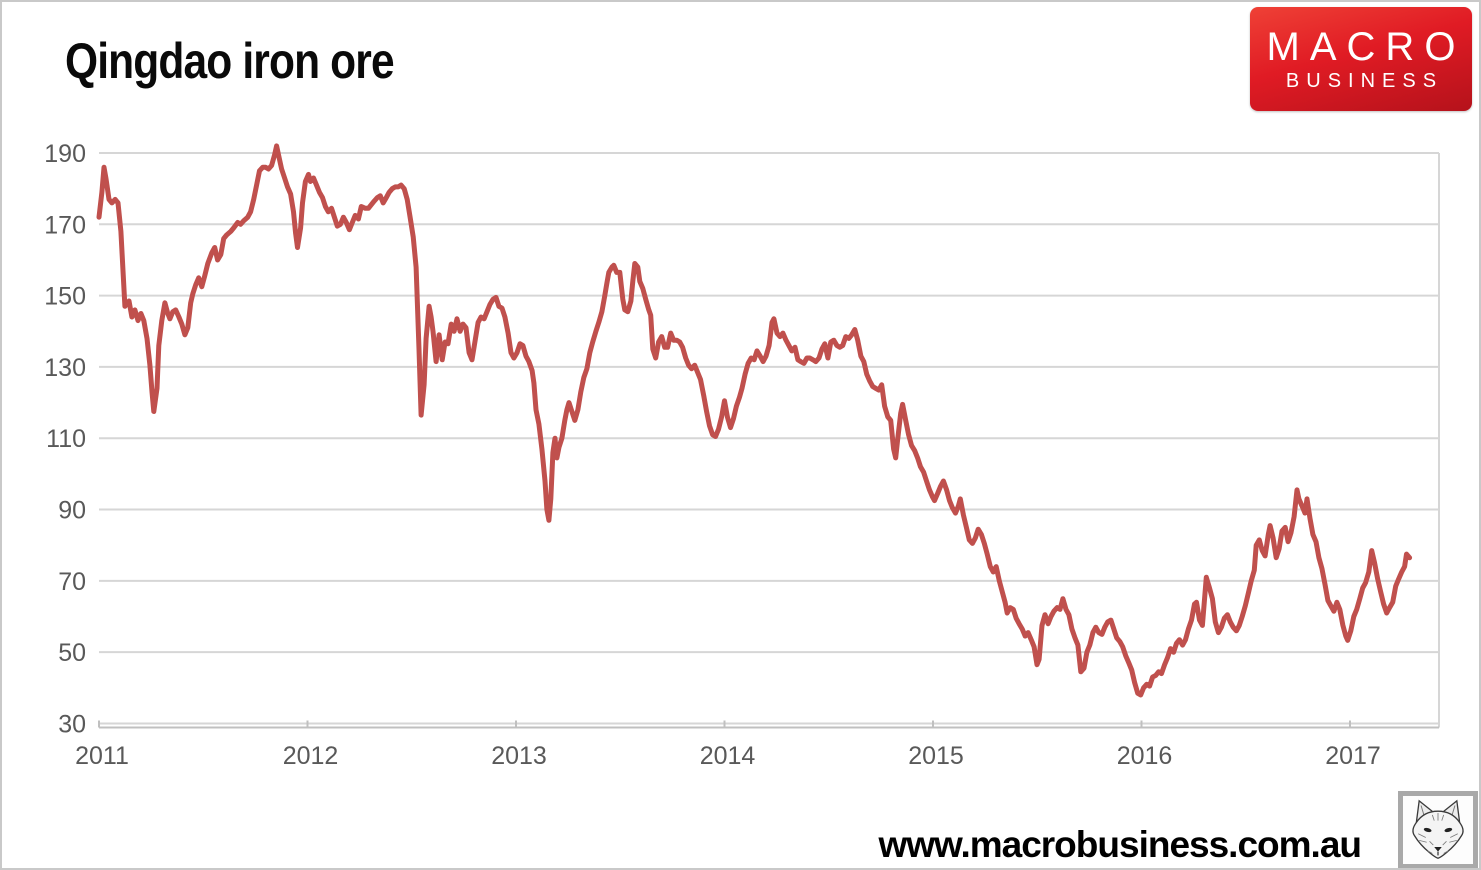 The image size is (1481, 870). I want to click on x-tick-label-2017: 2017, so click(1353, 756).